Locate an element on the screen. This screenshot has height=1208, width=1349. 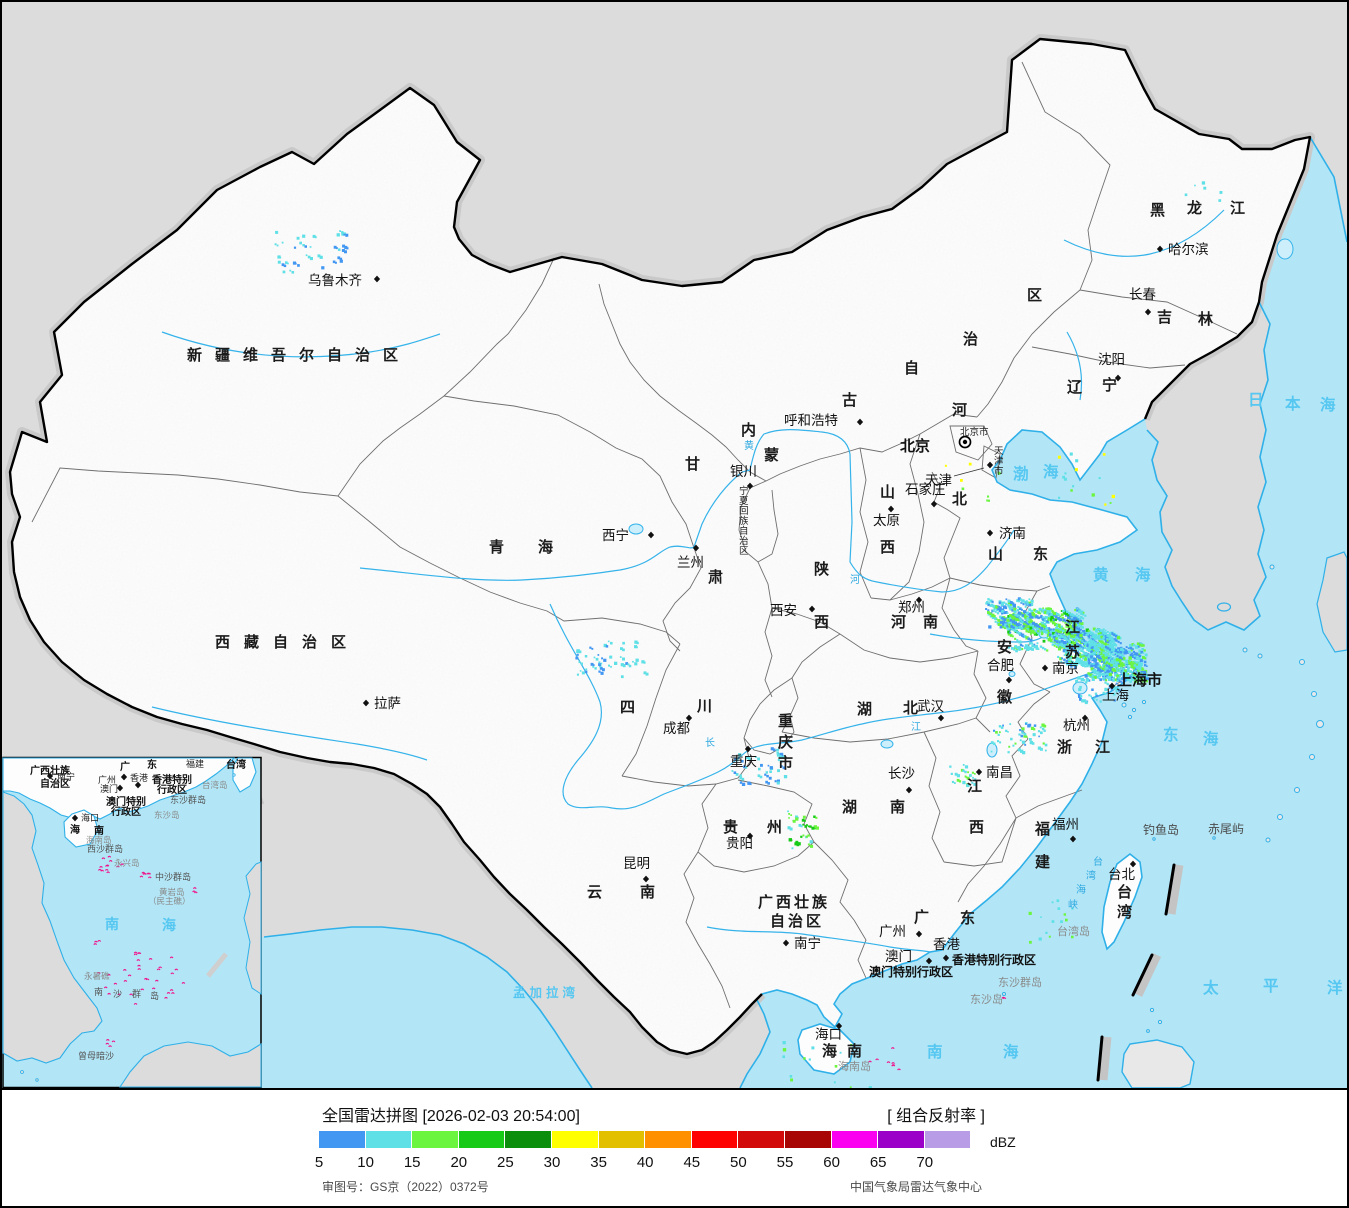
map-label: 钓鱼岛 is located at coordinates (1161, 829).